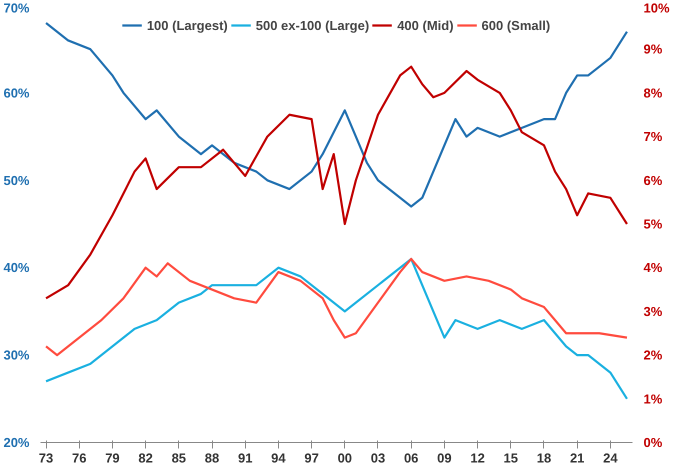 This screenshot has width=678, height=470. I want to click on y2-tick-label: 2%, so click(653, 355).